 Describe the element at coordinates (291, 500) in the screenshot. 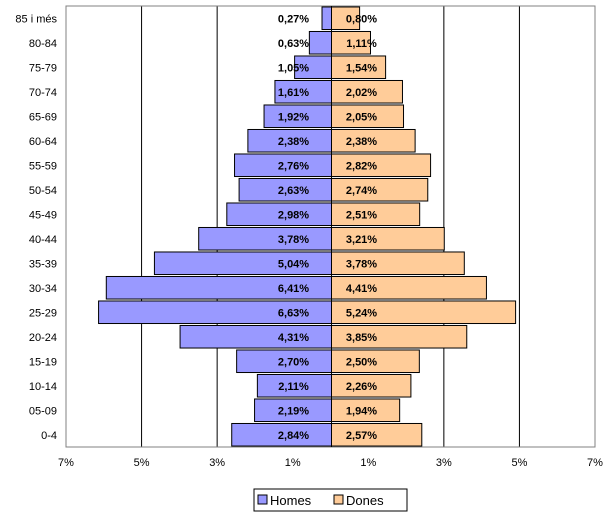

I see `legend-label-homes: Homes` at that location.